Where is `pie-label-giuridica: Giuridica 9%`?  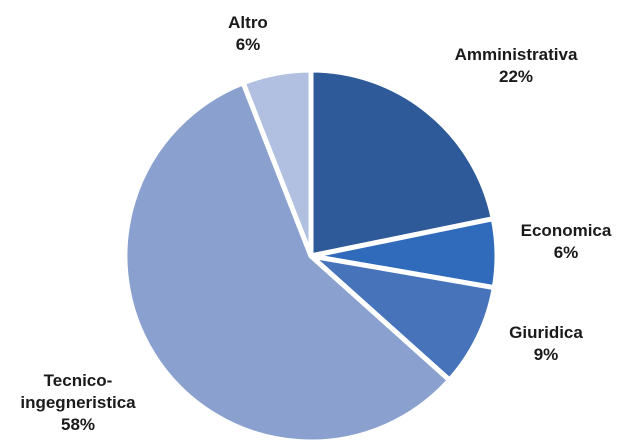
pie-label-giuridica: Giuridica 9% is located at coordinates (546, 343).